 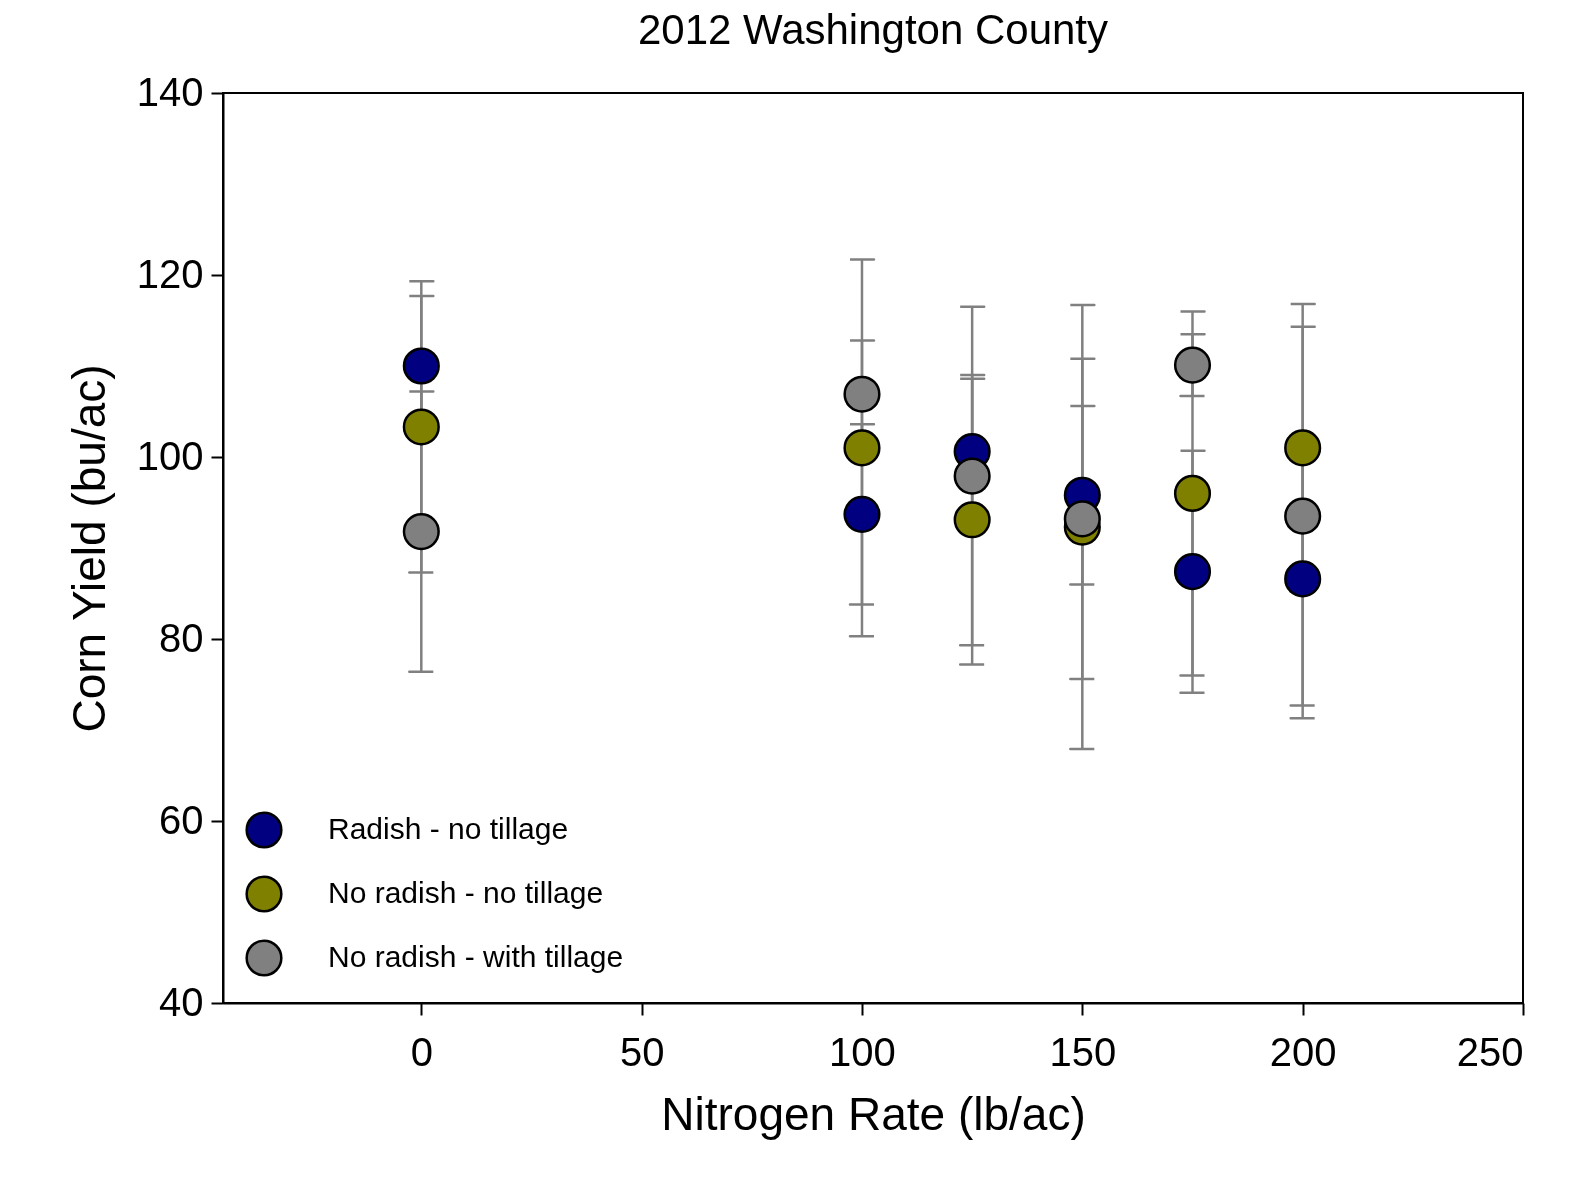 I want to click on x-tick-label: 250, so click(x=1490, y=1051).